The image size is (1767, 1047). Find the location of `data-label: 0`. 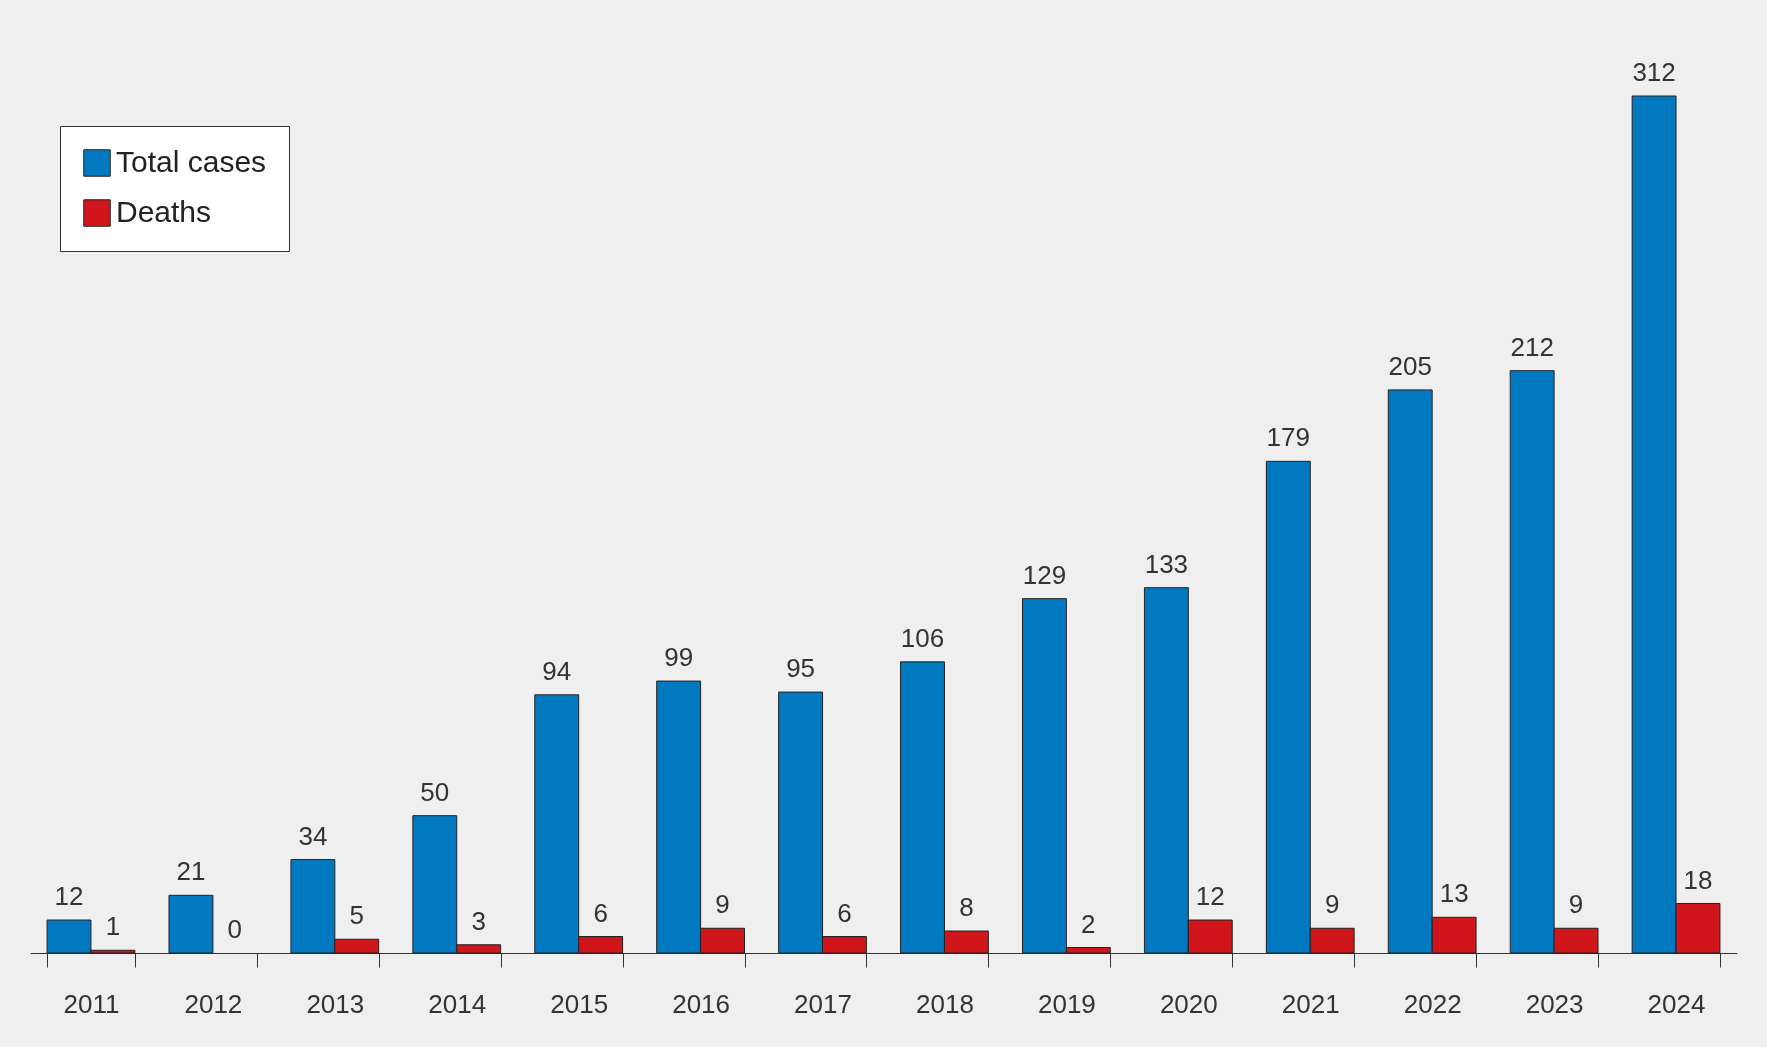

data-label: 0 is located at coordinates (235, 929).